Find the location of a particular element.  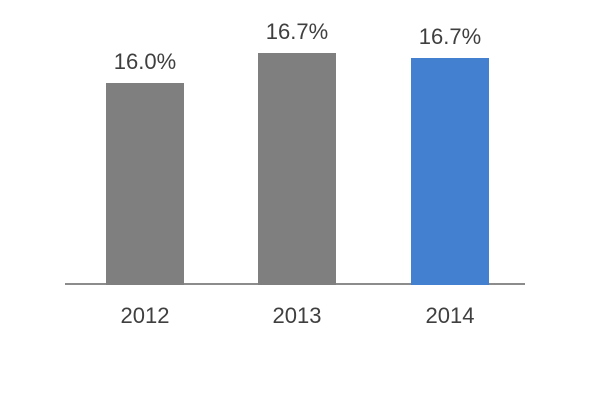

bar-2013 is located at coordinates (297, 169).